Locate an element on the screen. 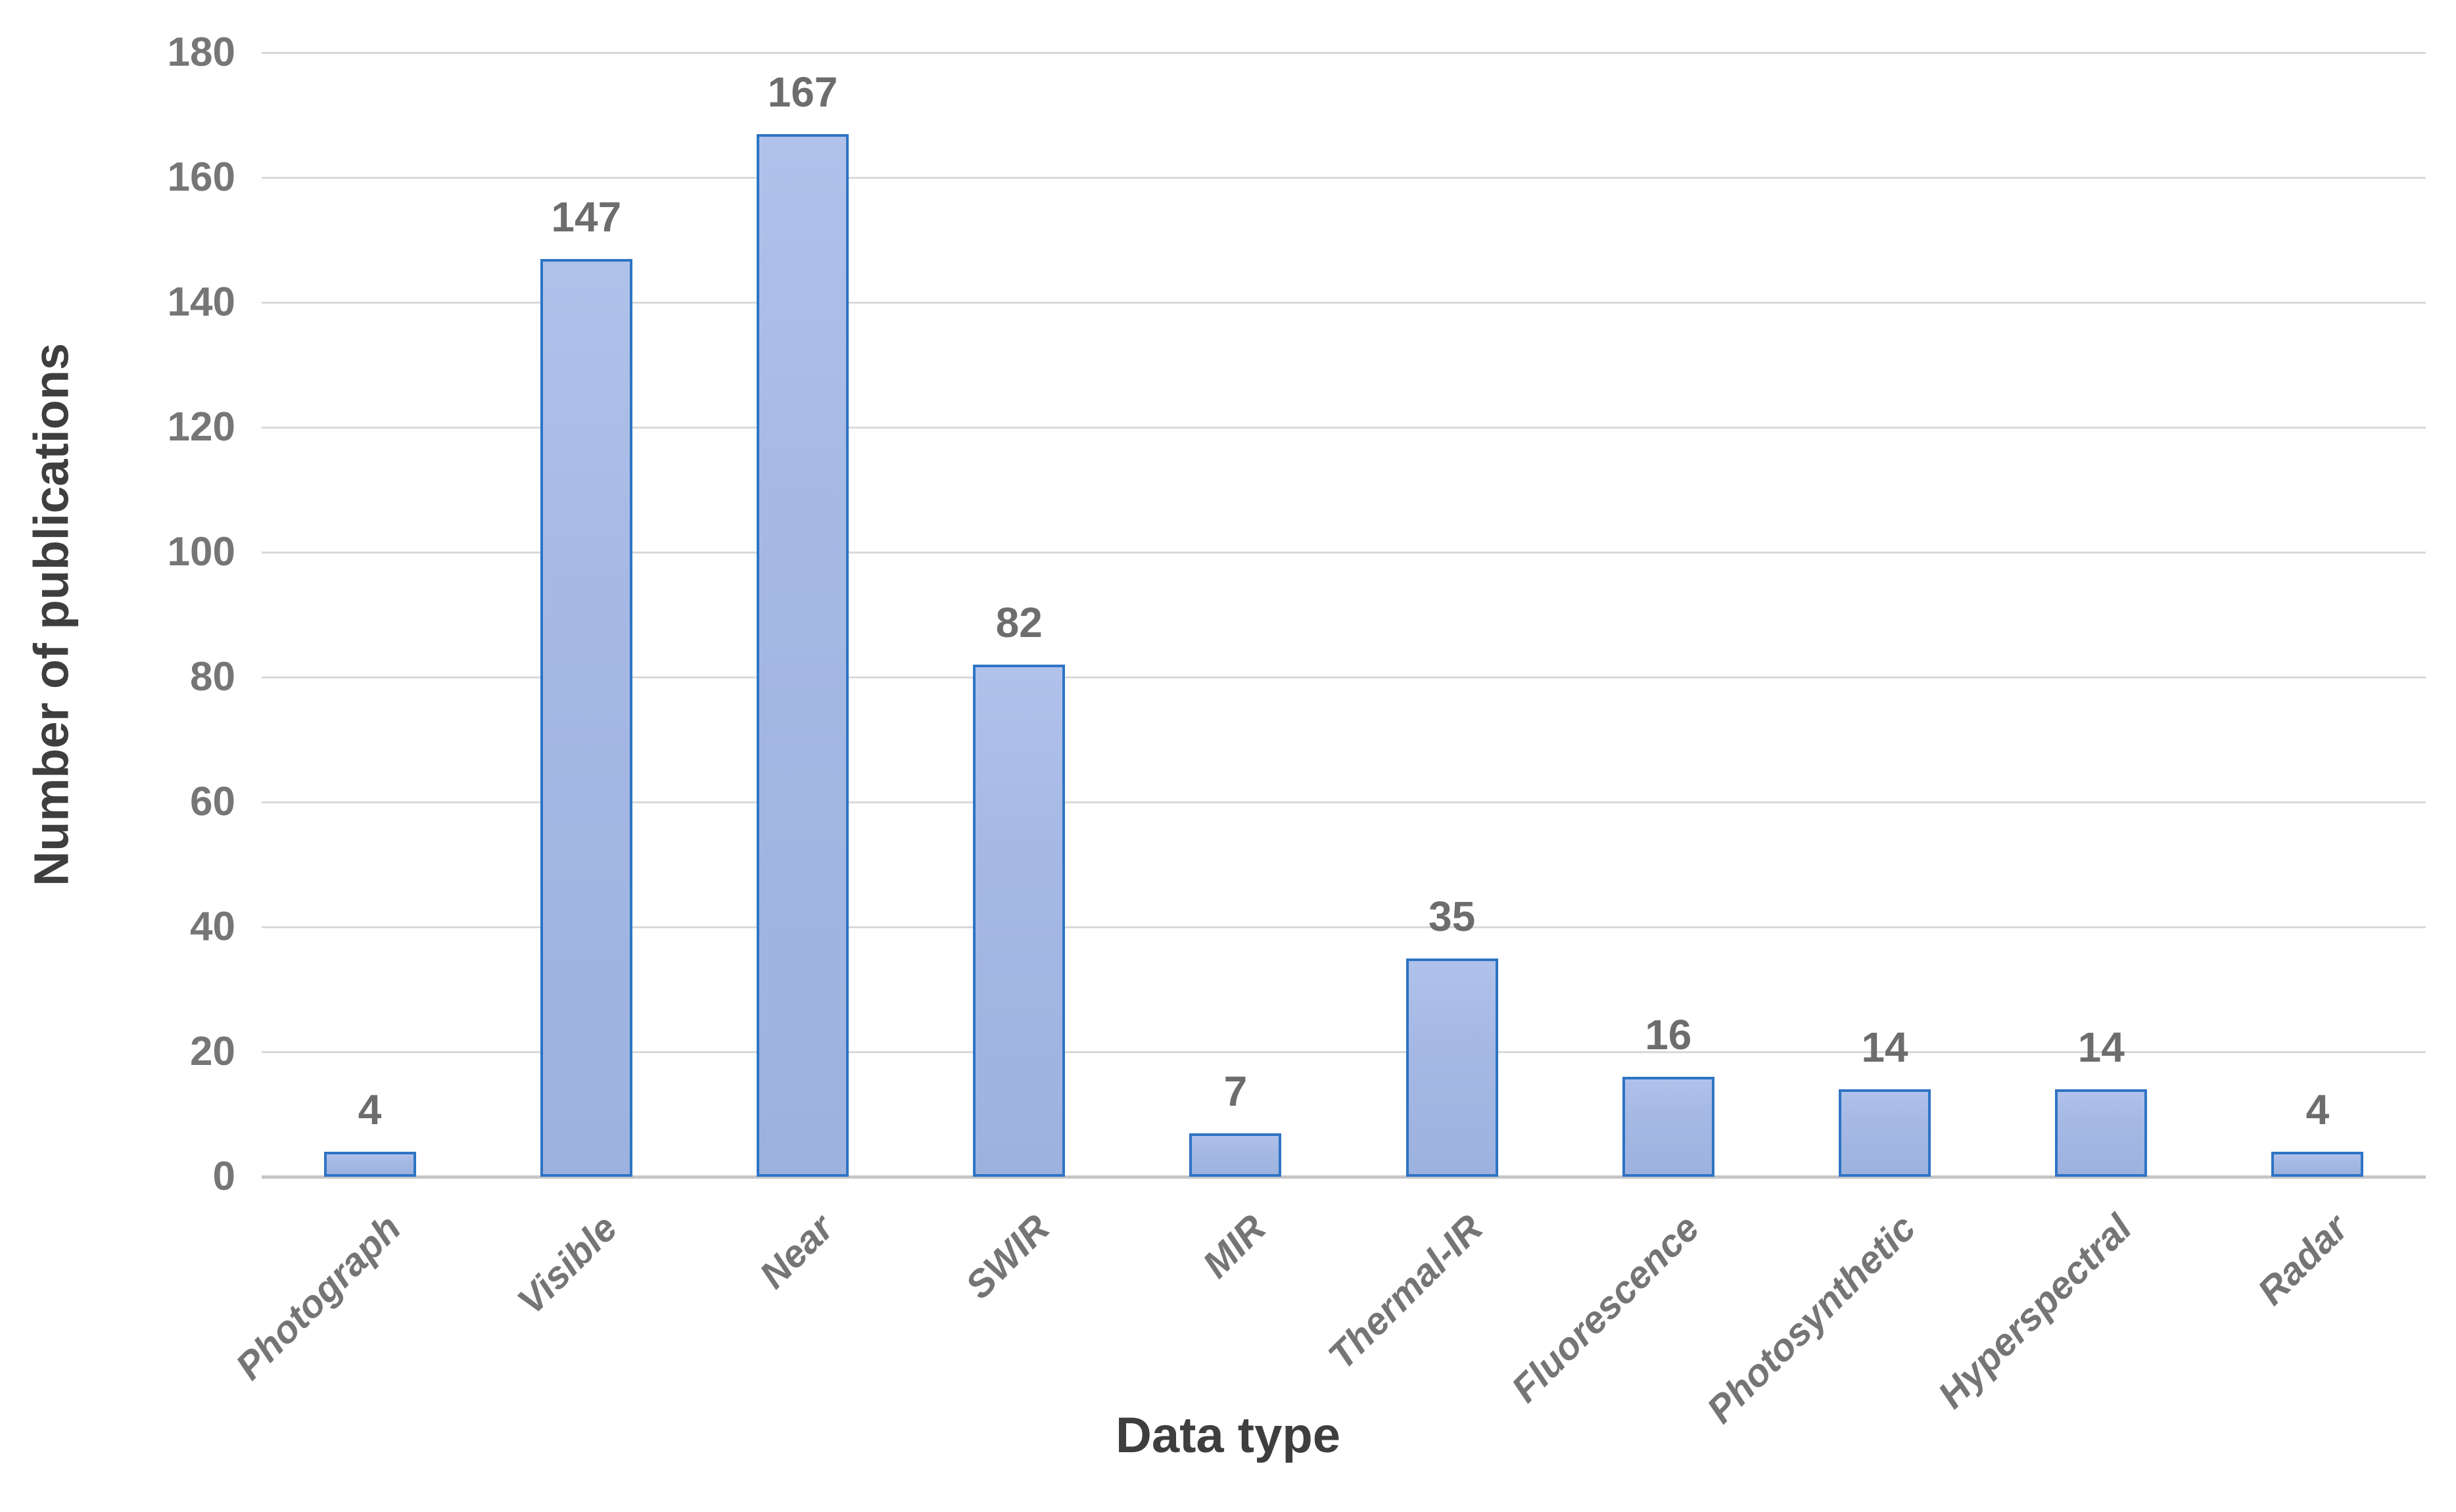 The image size is (2456, 1512). bar-value-label: 147 is located at coordinates (586, 217).